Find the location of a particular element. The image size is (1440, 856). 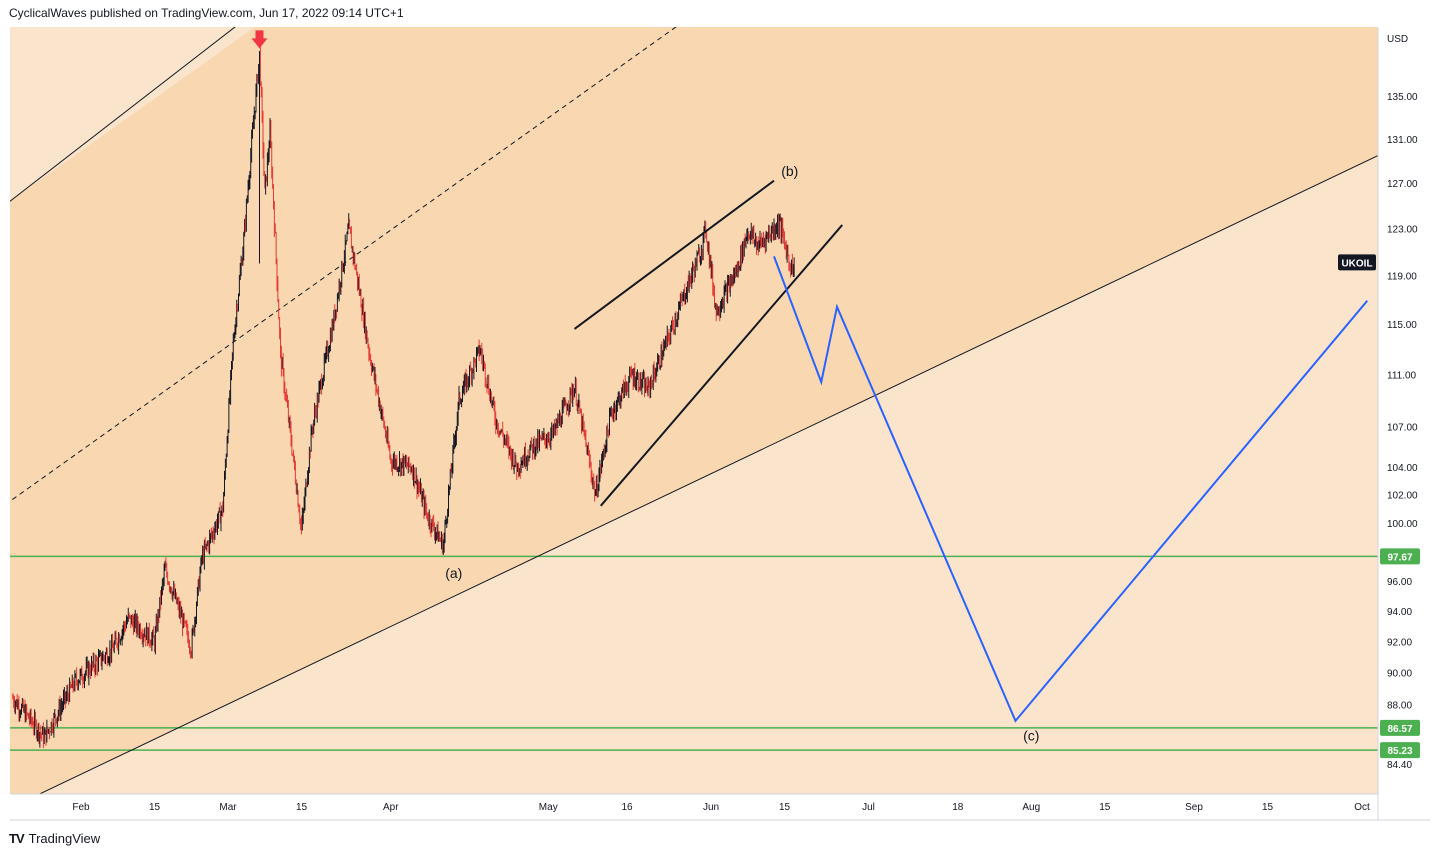

y-tick-label: 88.00 is located at coordinates (1399, 706).